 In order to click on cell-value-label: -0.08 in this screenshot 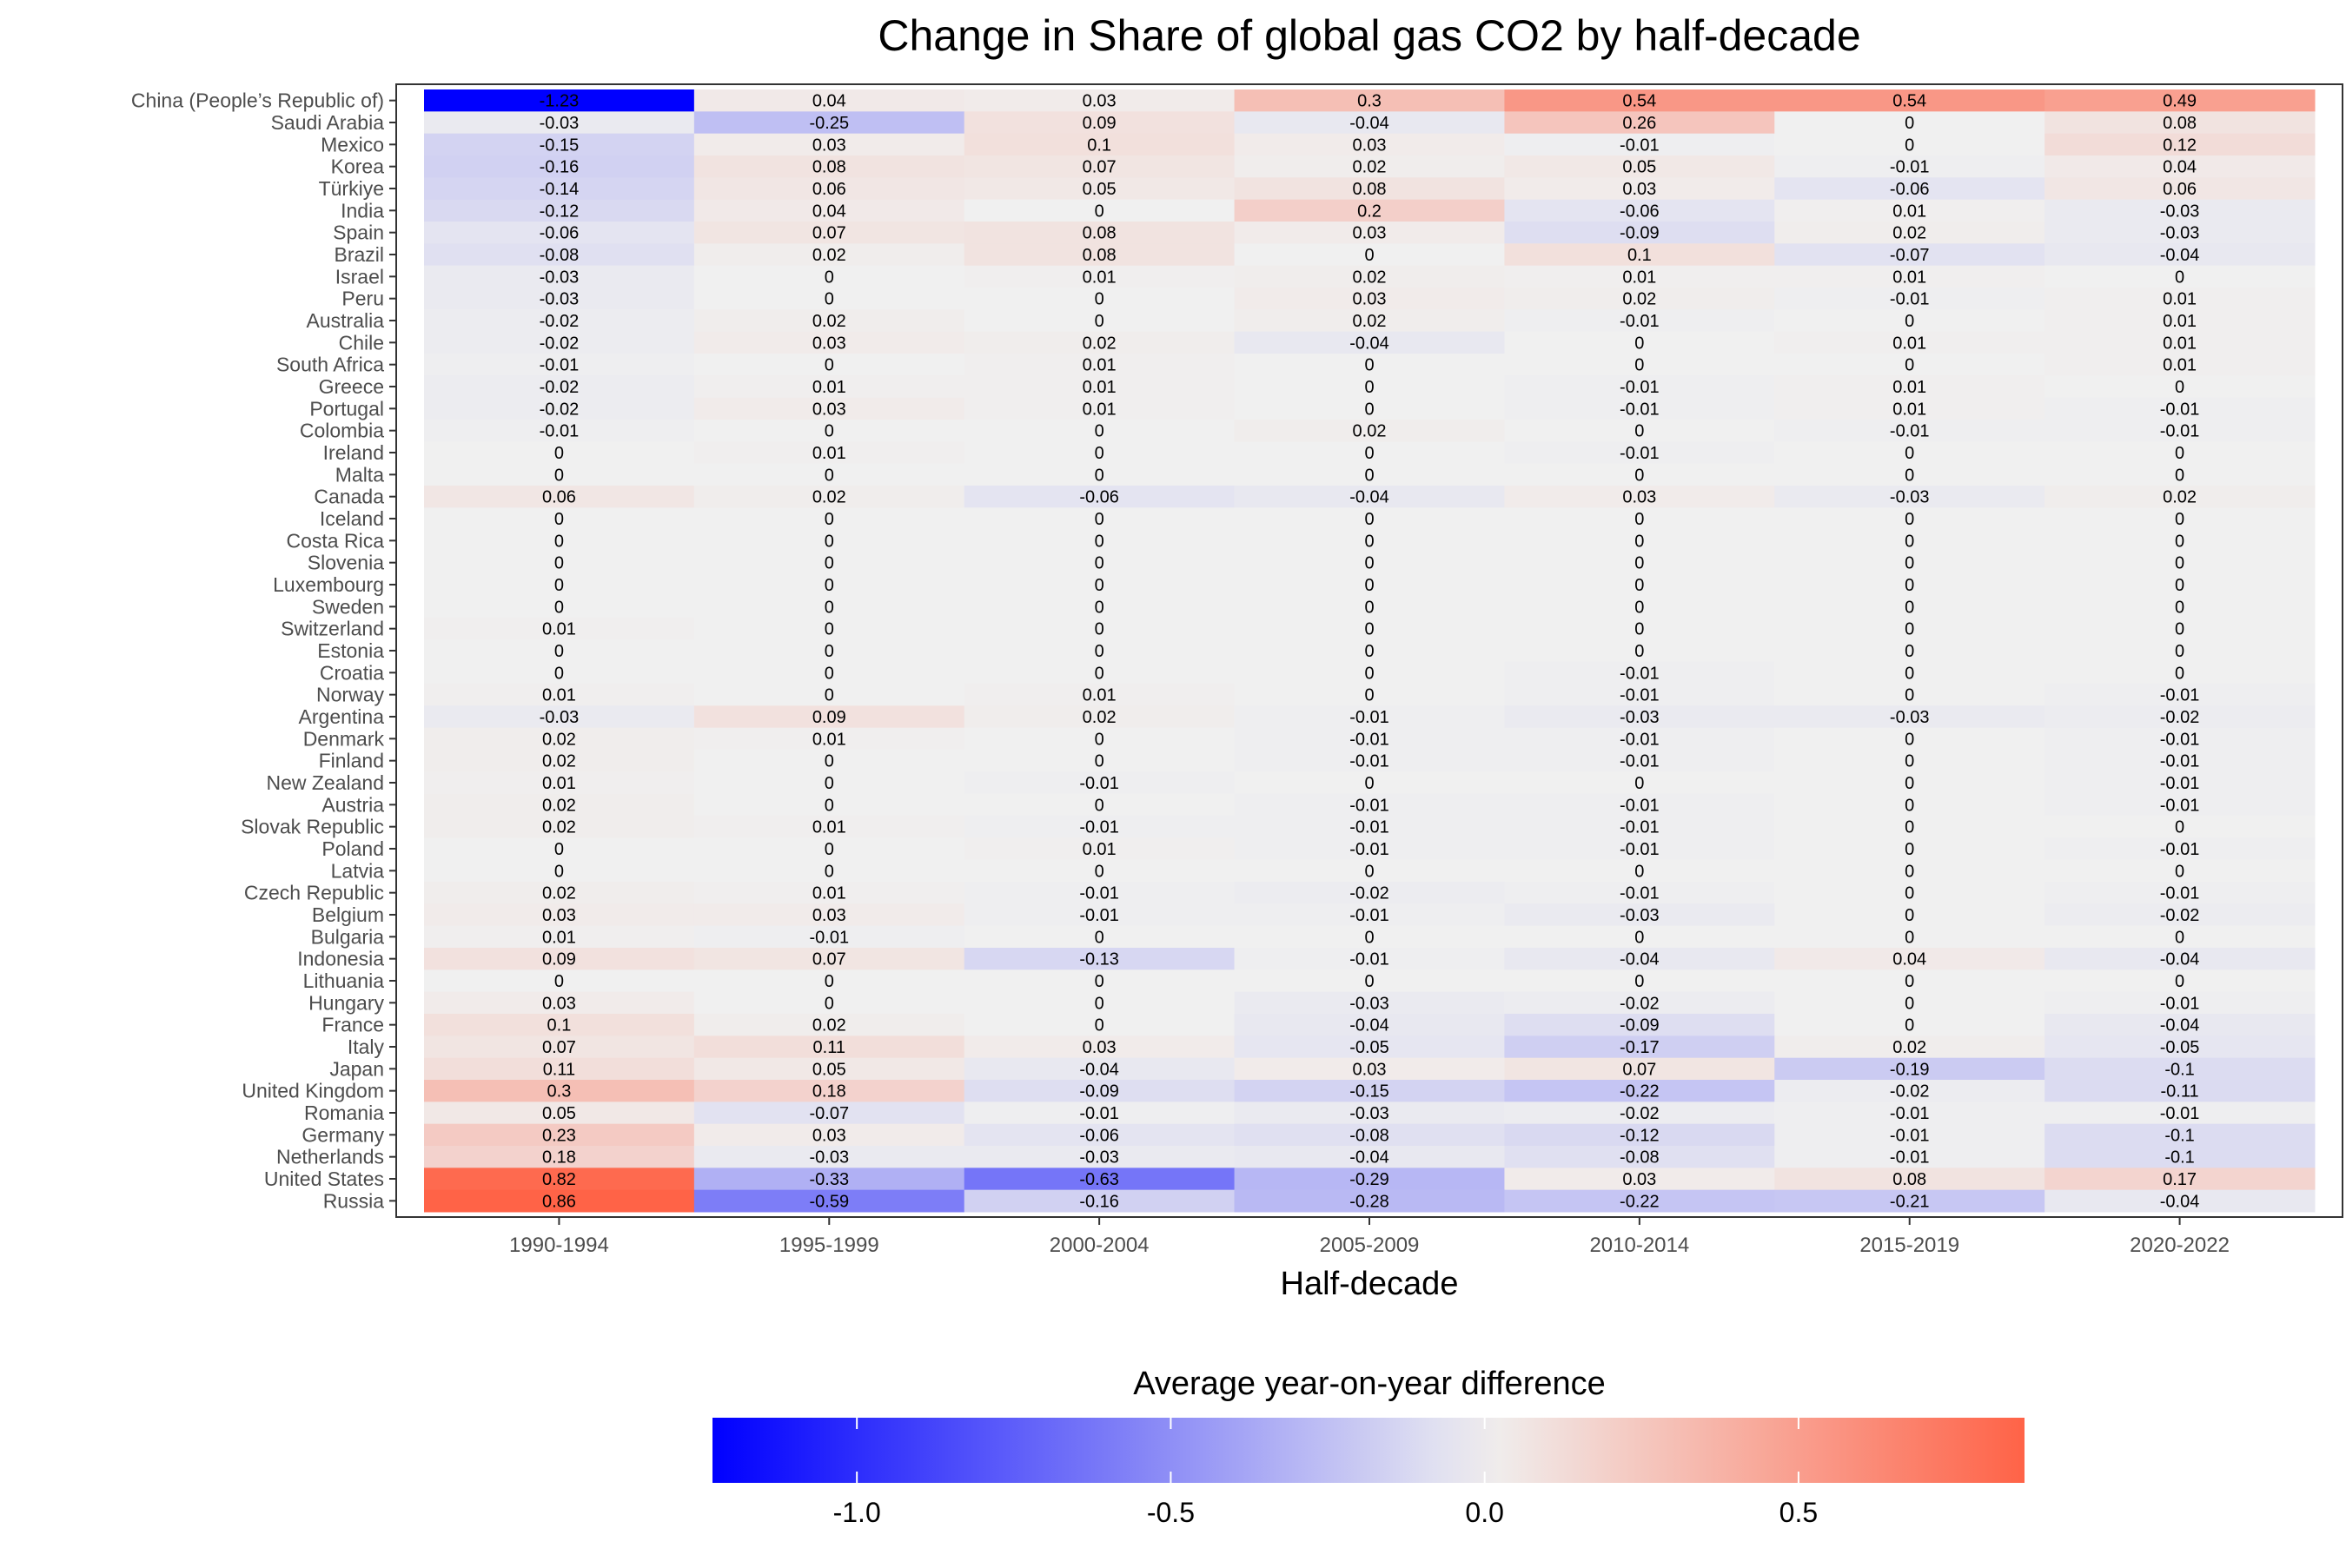, I will do `click(560, 256)`.